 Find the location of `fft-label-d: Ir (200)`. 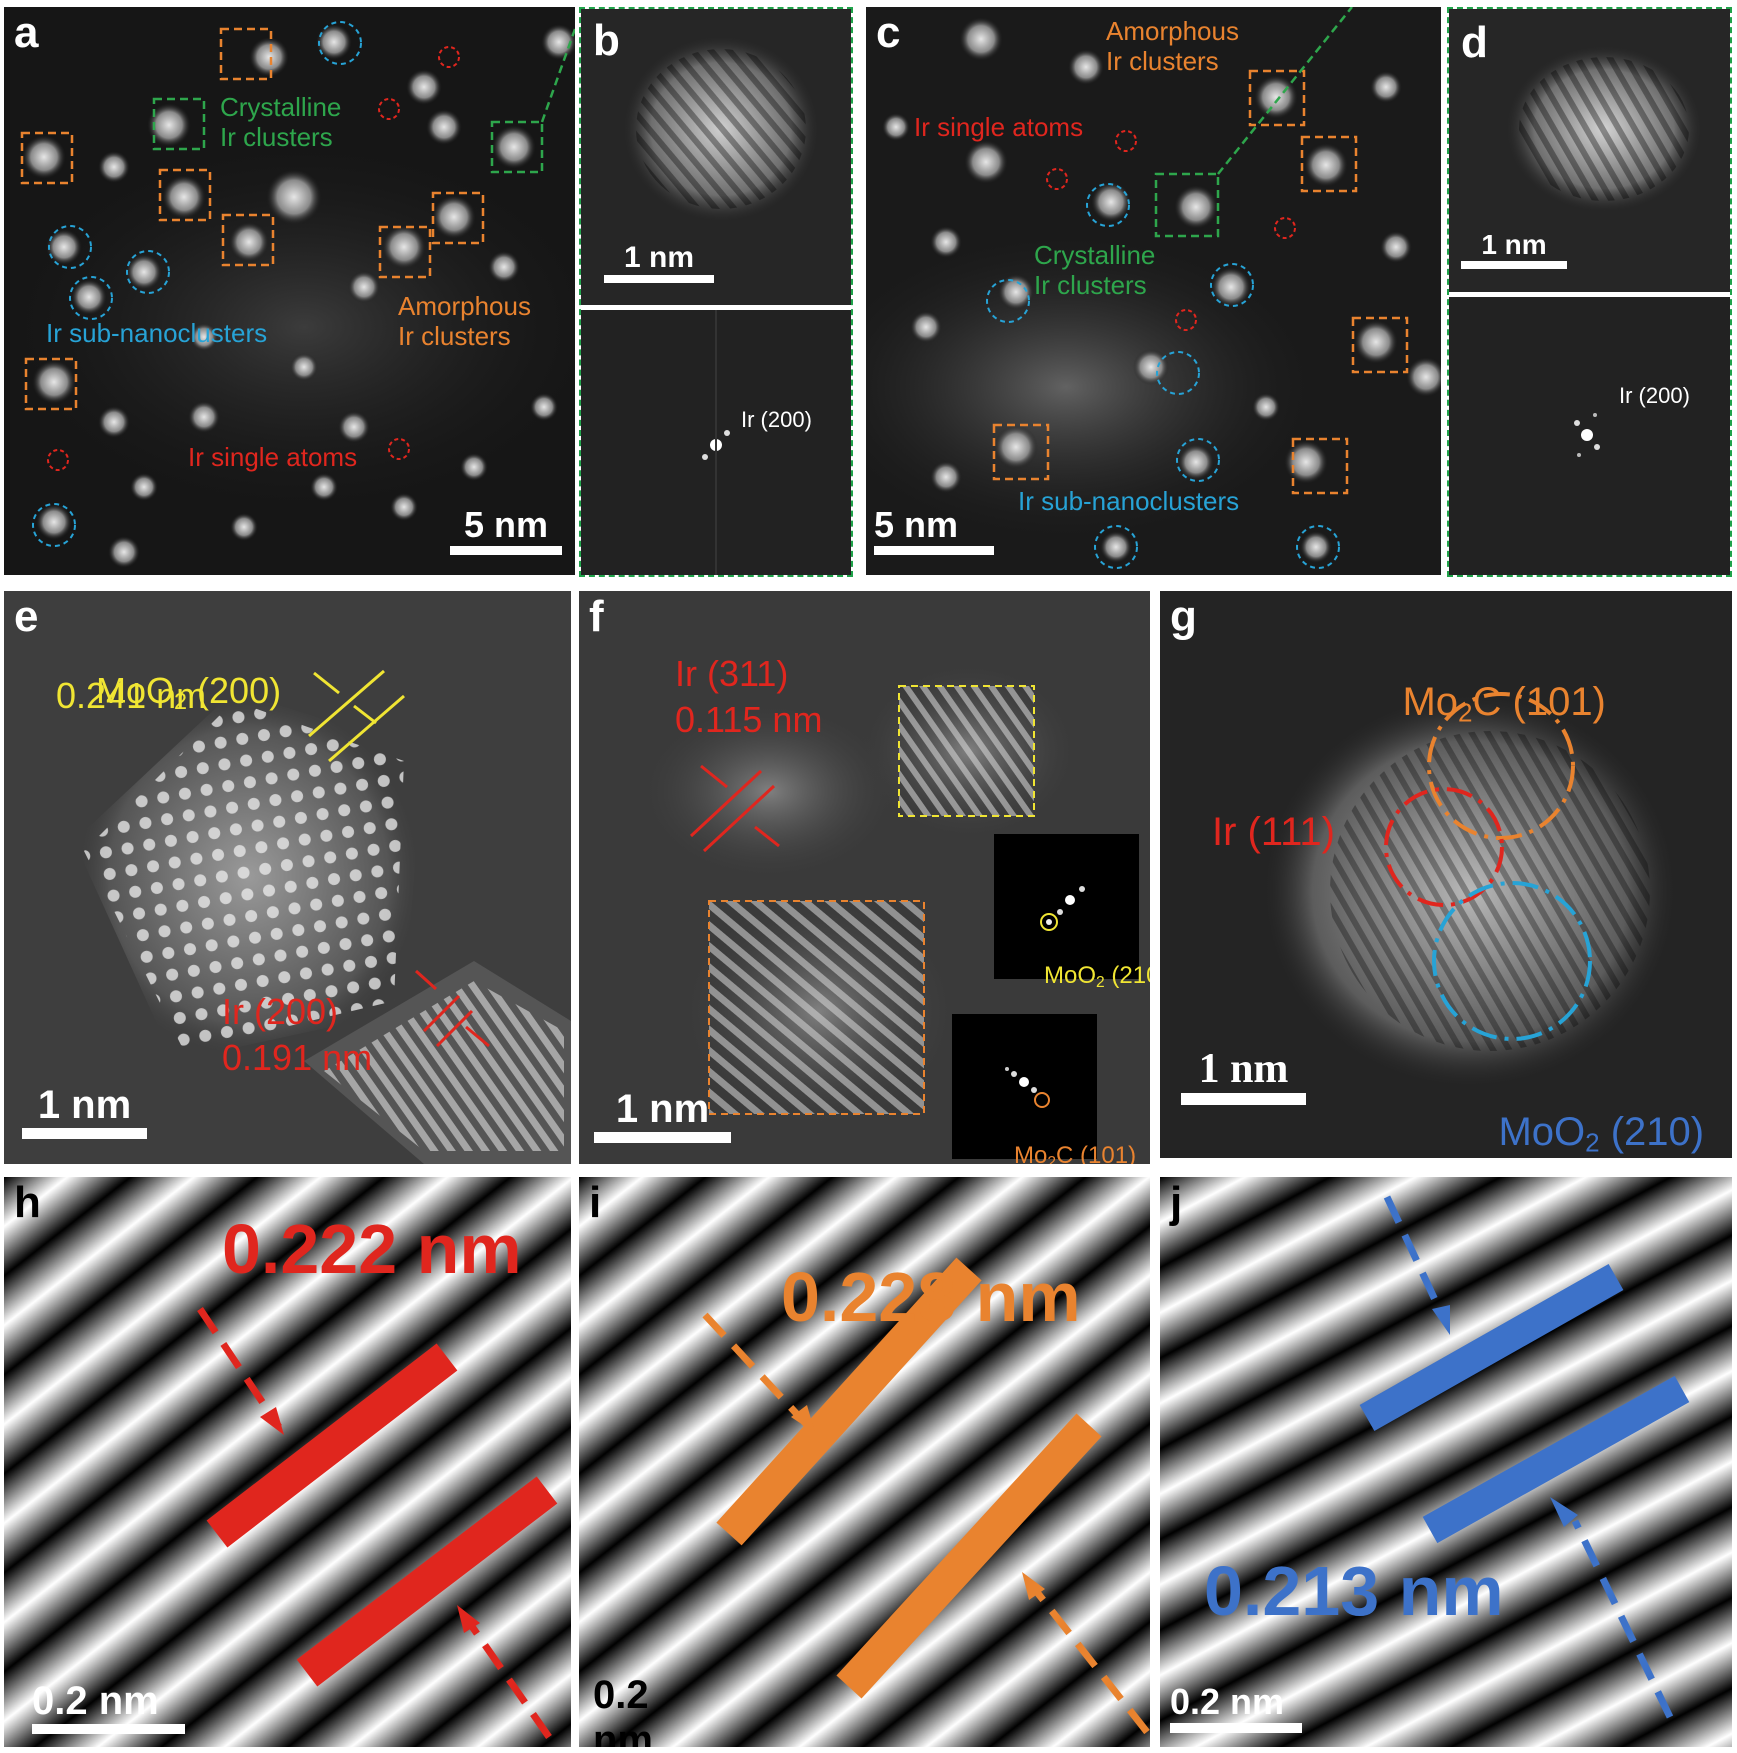

fft-label-d: Ir (200) is located at coordinates (1654, 395).